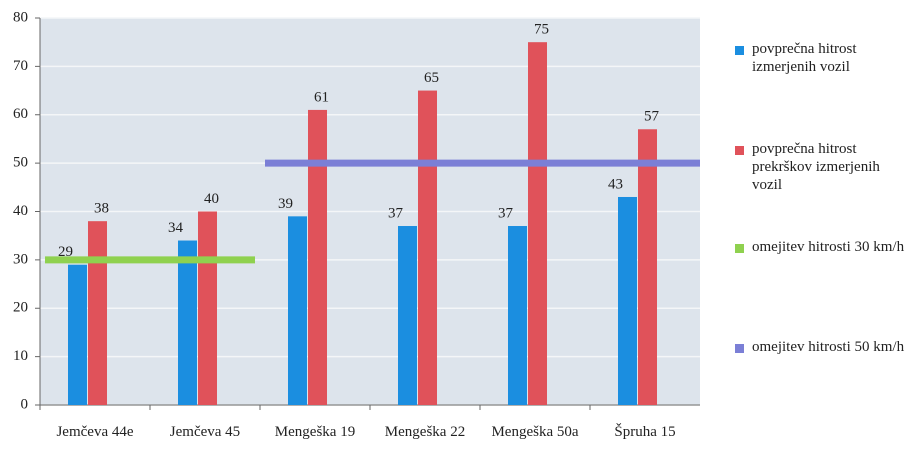 Image resolution: width=916 pixels, height=467 pixels. What do you see at coordinates (20, 308) in the screenshot?
I see `y-tick-label: 20` at bounding box center [20, 308].